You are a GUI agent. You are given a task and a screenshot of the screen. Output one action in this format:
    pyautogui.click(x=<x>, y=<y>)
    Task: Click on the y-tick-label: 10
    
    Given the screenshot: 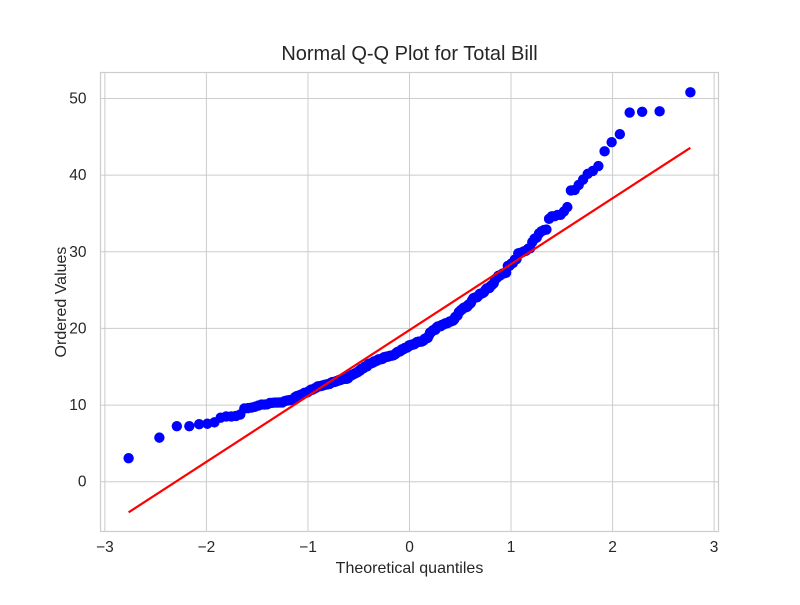 What is the action you would take?
    pyautogui.click(x=78, y=405)
    